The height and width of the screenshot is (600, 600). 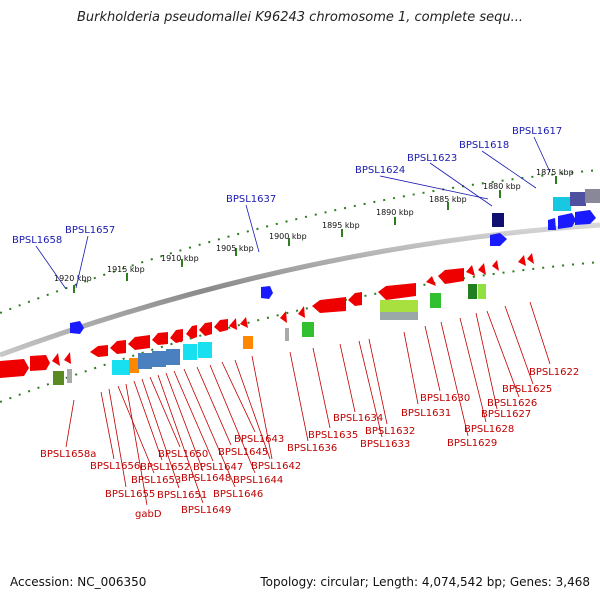 What do you see at coordinates (259, 439) in the screenshot?
I see `gene-label: BPSL1643` at bounding box center [259, 439].